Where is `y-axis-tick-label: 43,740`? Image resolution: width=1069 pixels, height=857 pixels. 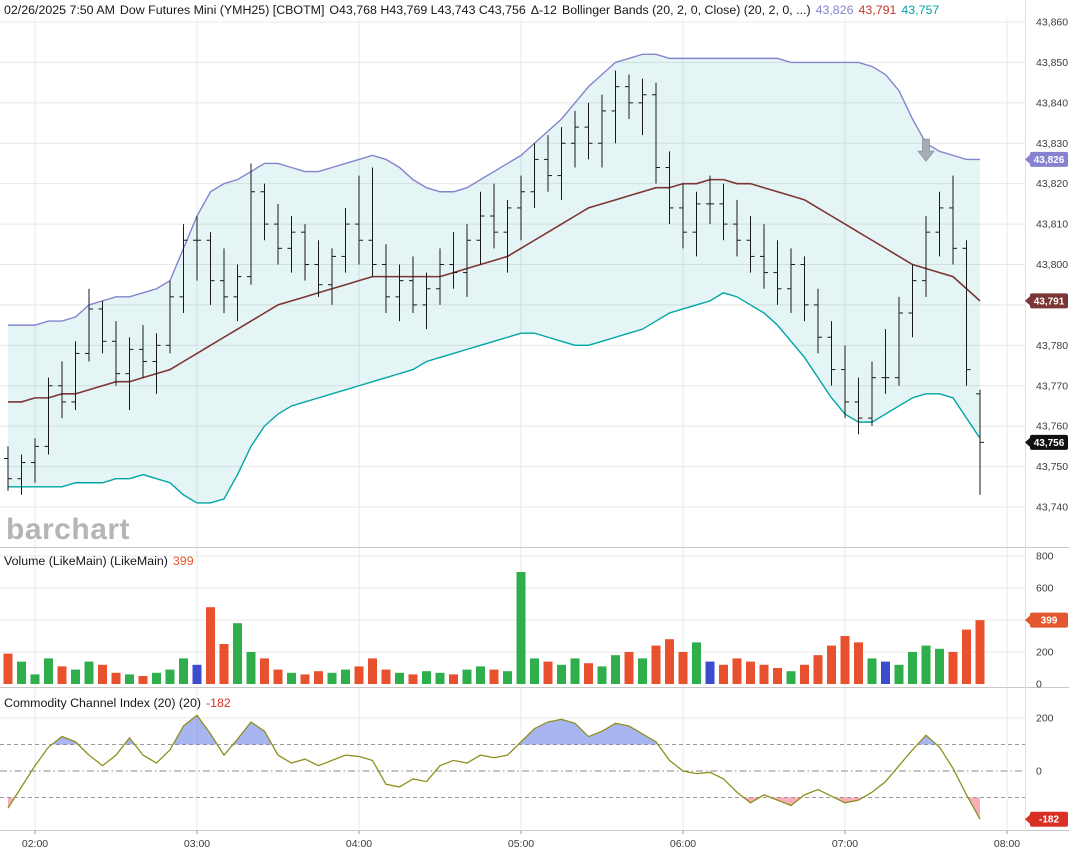 y-axis-tick-label: 43,740 is located at coordinates (1052, 508).